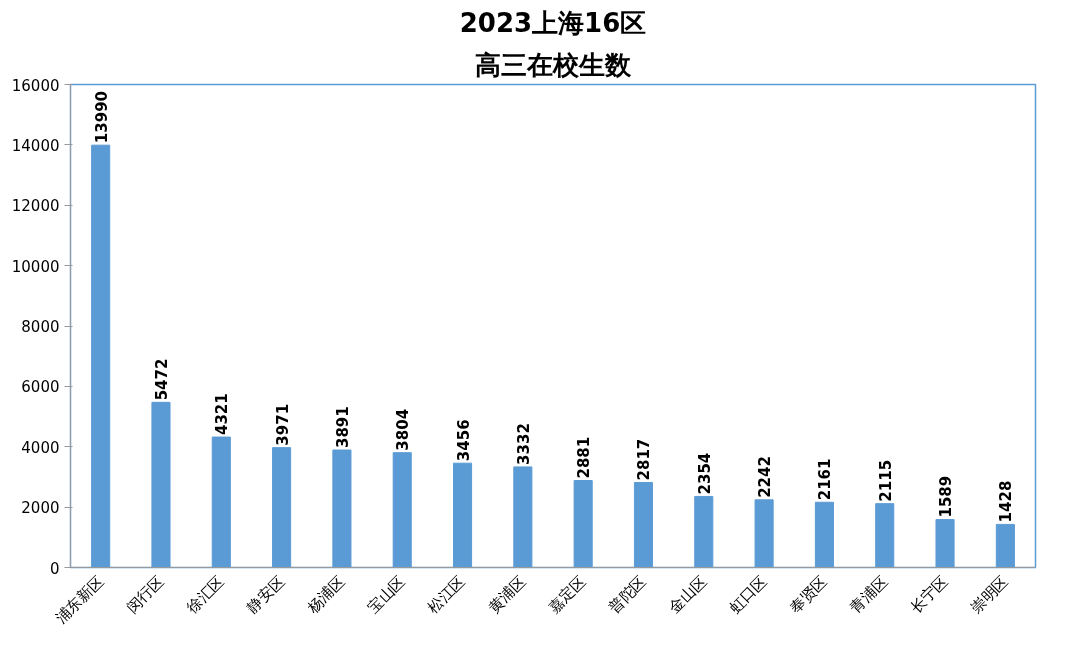 Image resolution: width=1074 pixels, height=646 pixels. Describe the element at coordinates (40, 508) in the screenshot. I see `y-tick-label: 2000` at that location.